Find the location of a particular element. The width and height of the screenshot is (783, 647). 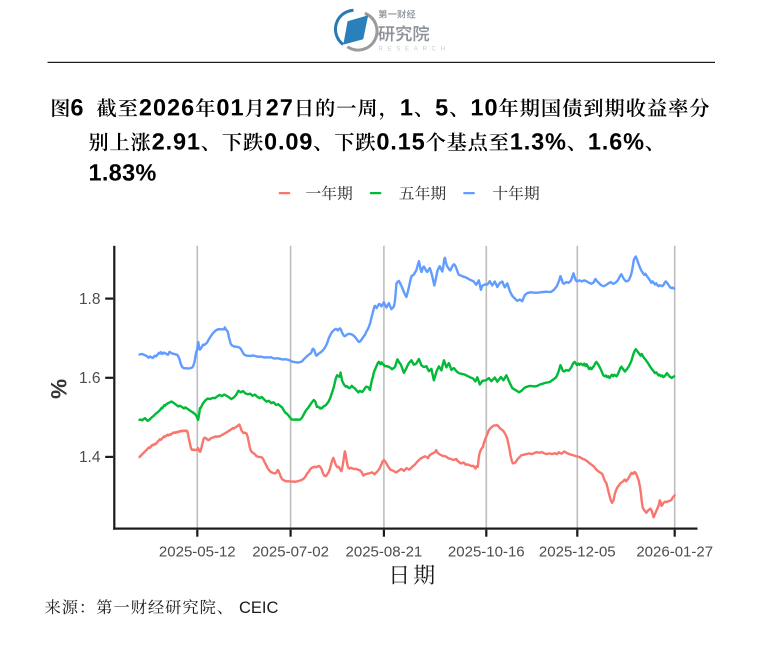

svg-text: CEIC is located at coordinates (259, 608).